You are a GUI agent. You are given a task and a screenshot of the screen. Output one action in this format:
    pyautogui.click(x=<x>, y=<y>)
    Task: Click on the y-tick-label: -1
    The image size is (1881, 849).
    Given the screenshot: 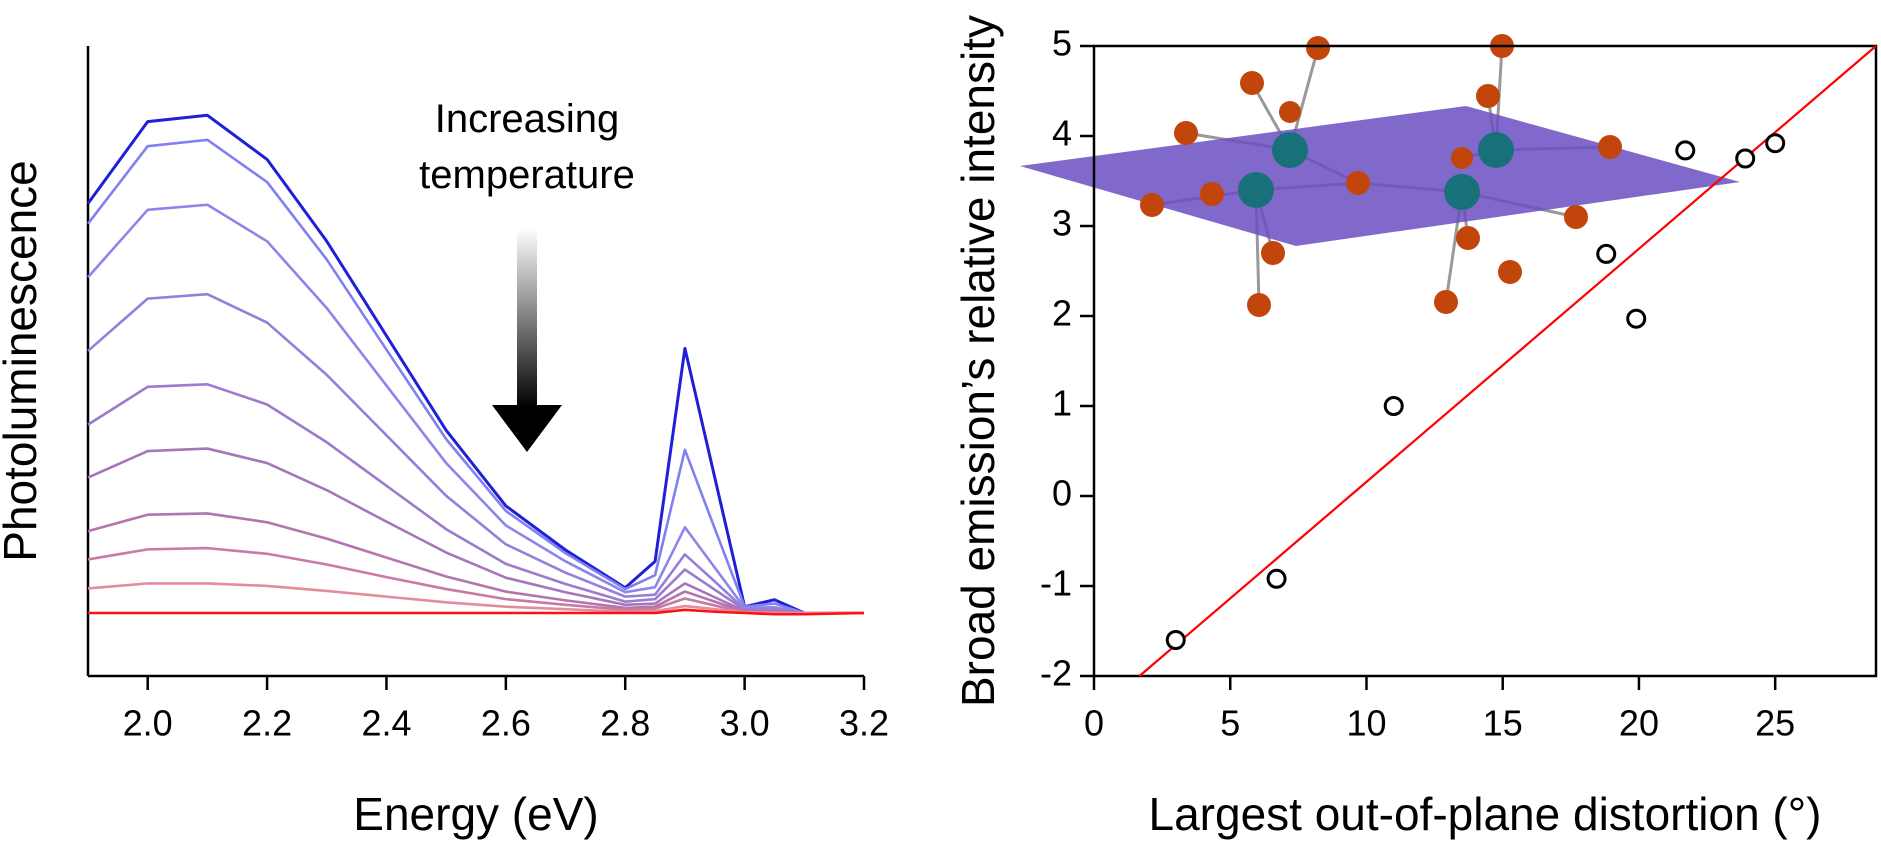 What is the action you would take?
    pyautogui.click(x=1056, y=583)
    